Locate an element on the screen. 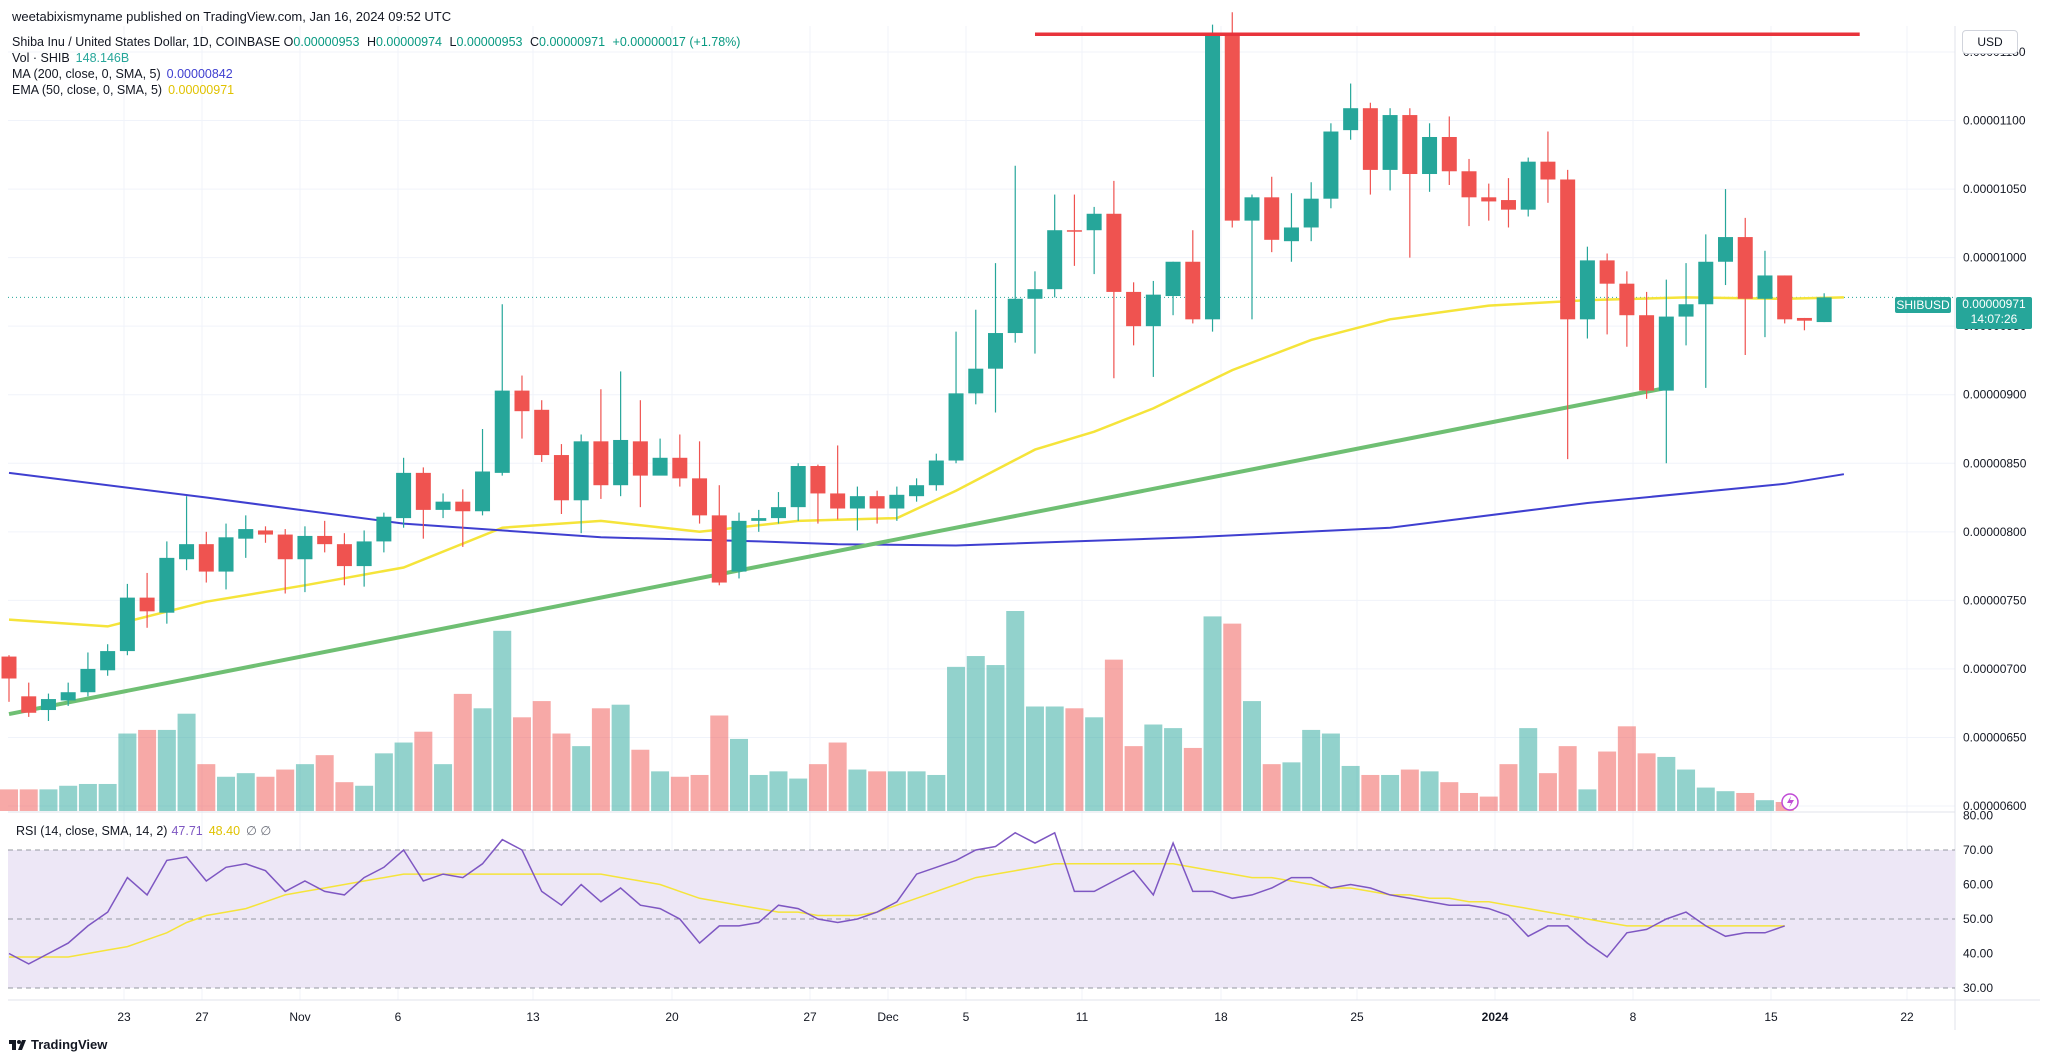  rsi-legend: RSI (14, close, SMA, 14, 2) 47.71 48.40 ∅ ∅ is located at coordinates (143, 830).